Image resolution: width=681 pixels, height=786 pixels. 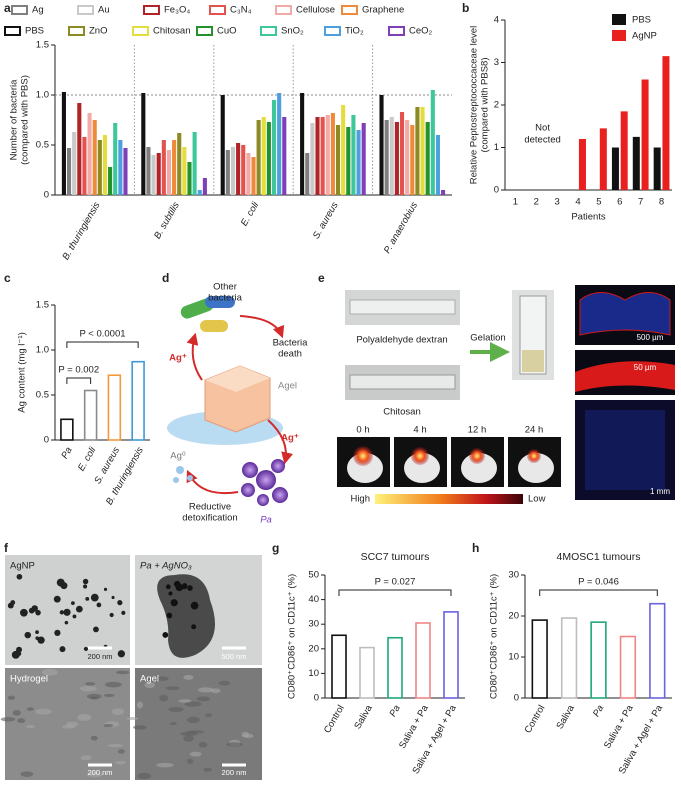 I want to click on label: Bacteria, so click(x=291, y=343).